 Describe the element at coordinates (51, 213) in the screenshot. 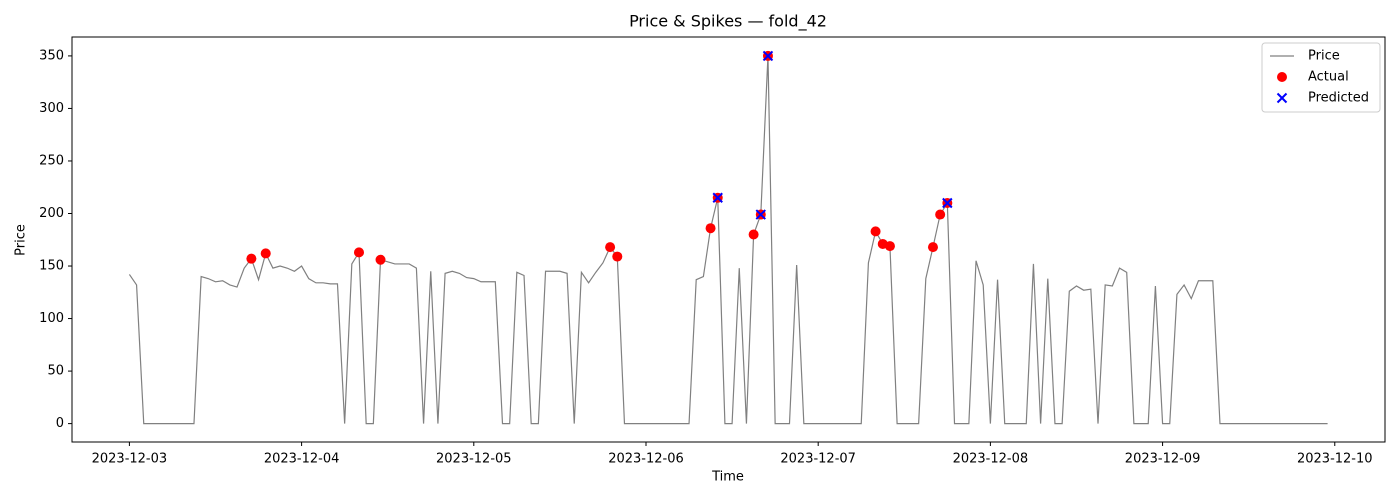

I see `y-tick-label: 200` at that location.